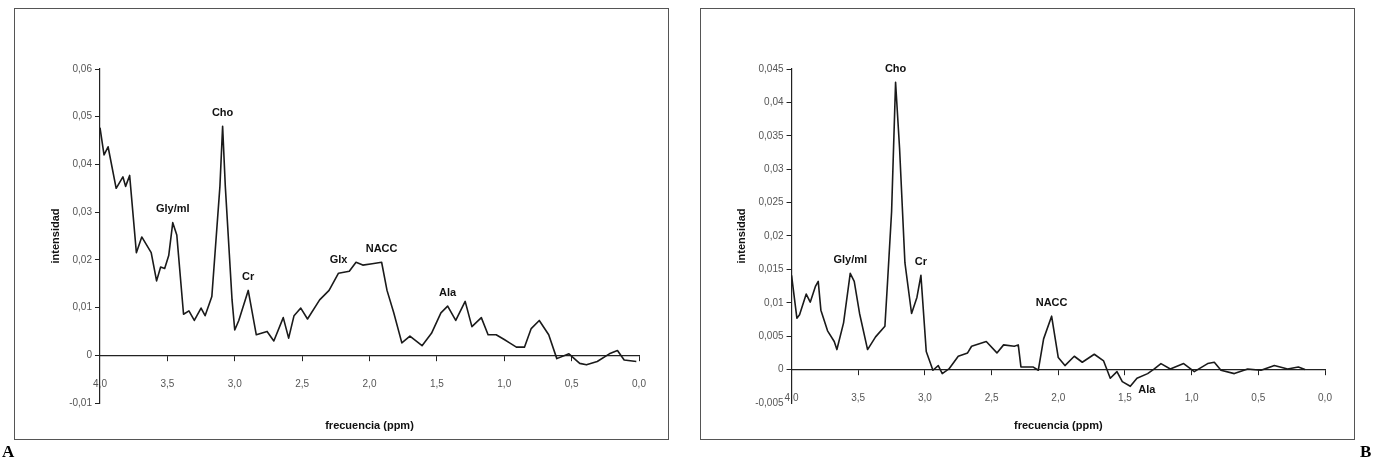  What do you see at coordinates (771, 202) in the screenshot?
I see `y-tick-label: 0,025` at bounding box center [771, 202].